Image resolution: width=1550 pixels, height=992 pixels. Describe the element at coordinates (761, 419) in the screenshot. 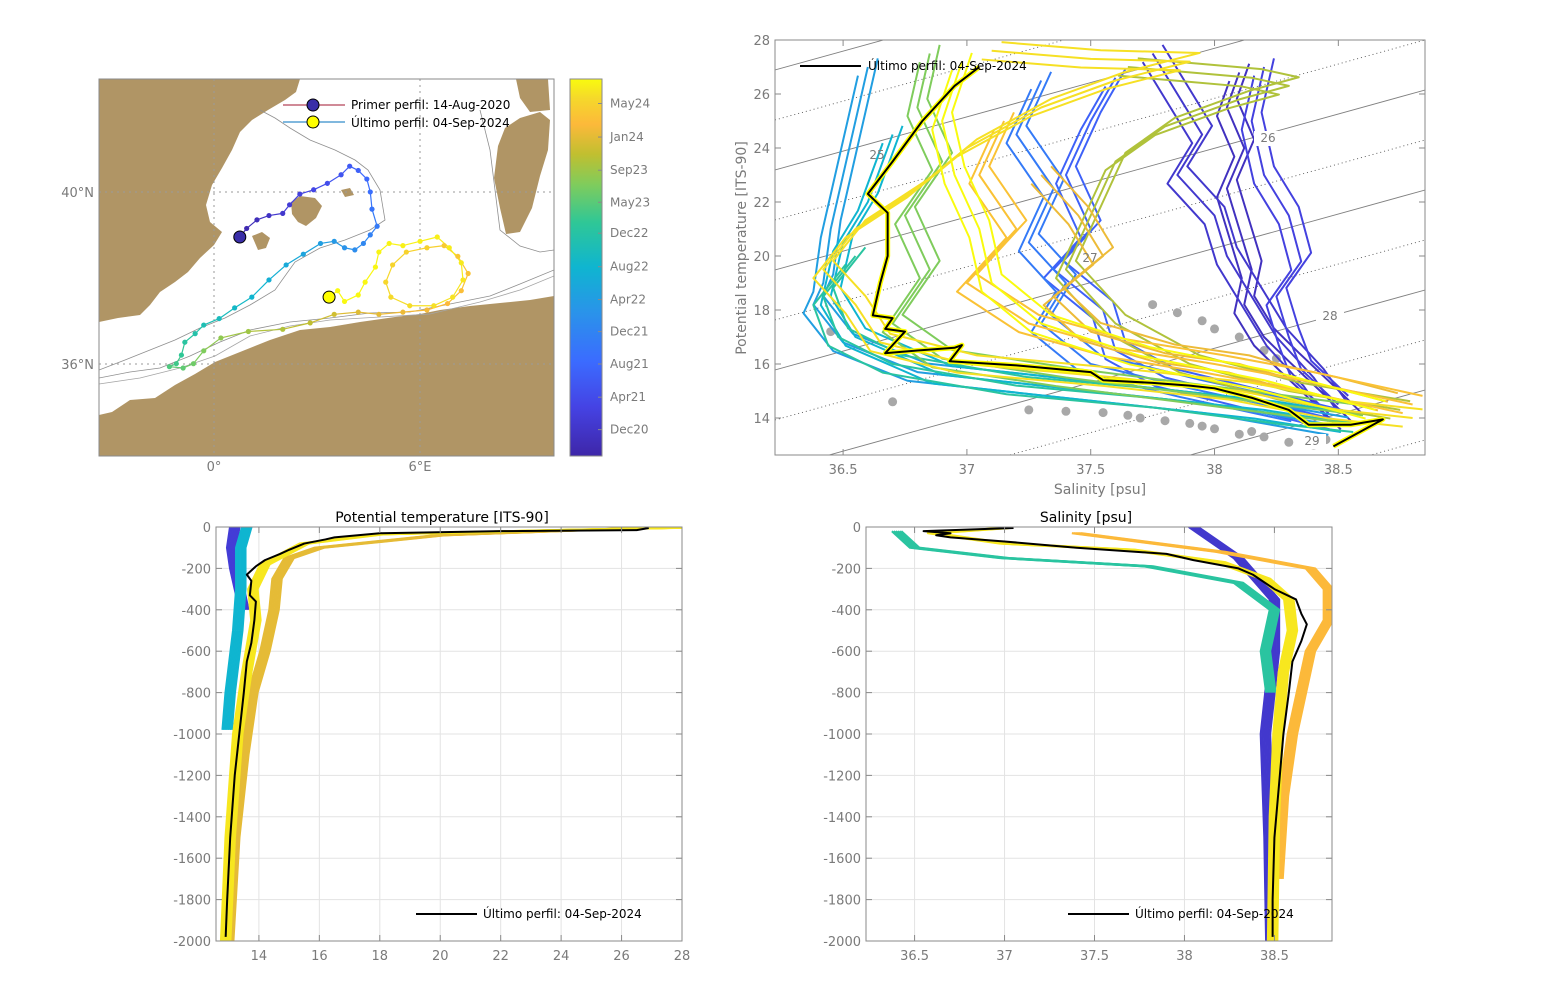

I see `ts-ytick-label: 14` at that location.